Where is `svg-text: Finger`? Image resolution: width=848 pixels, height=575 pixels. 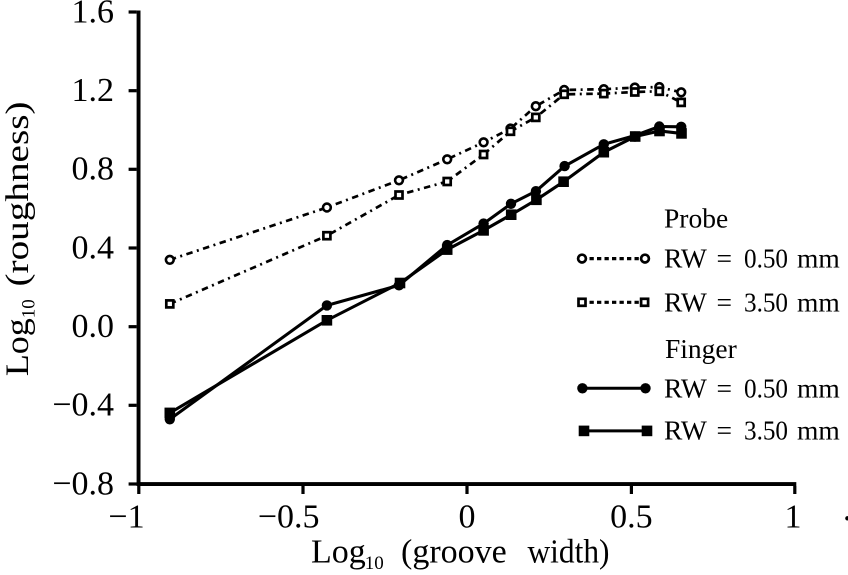 svg-text: Finger is located at coordinates (701, 348).